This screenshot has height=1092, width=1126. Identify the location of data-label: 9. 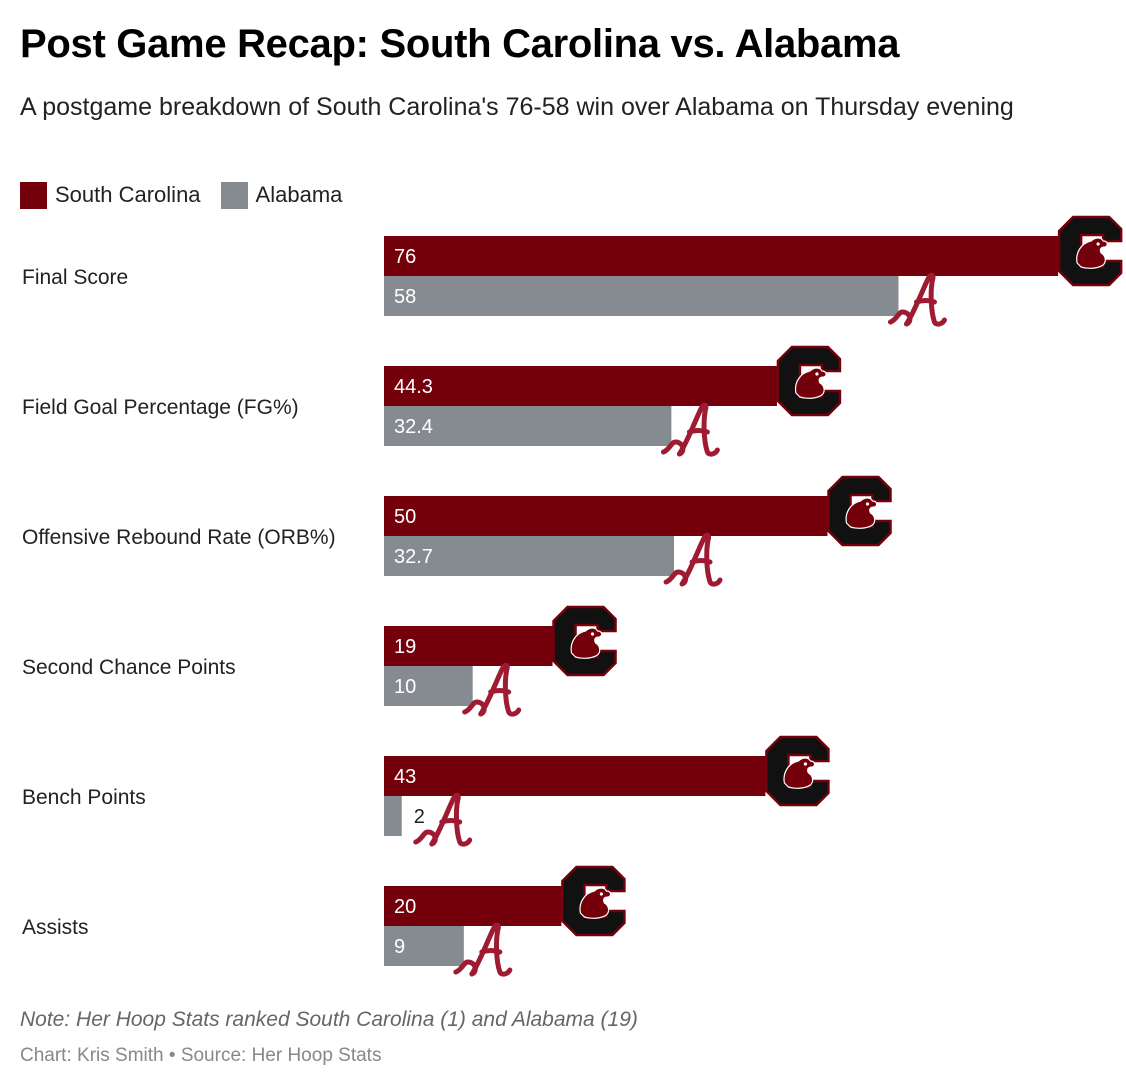
(399, 947).